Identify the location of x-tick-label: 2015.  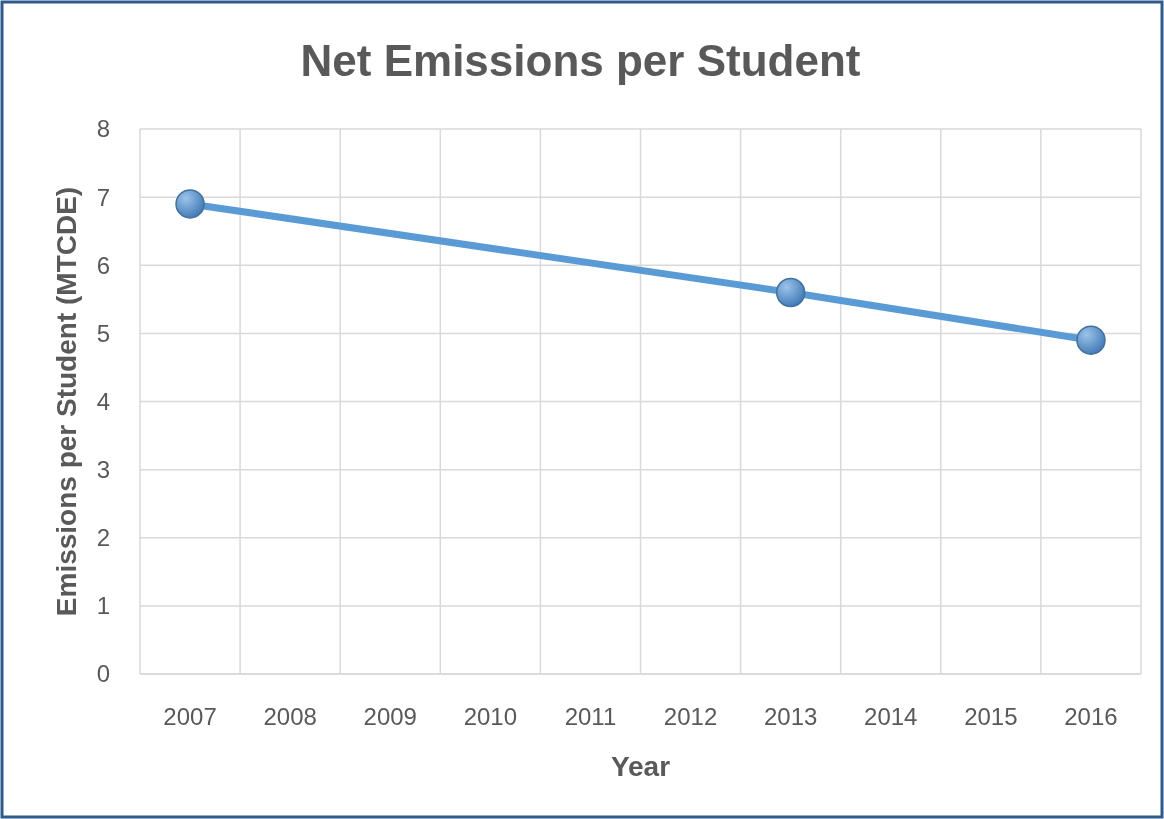
(991, 716).